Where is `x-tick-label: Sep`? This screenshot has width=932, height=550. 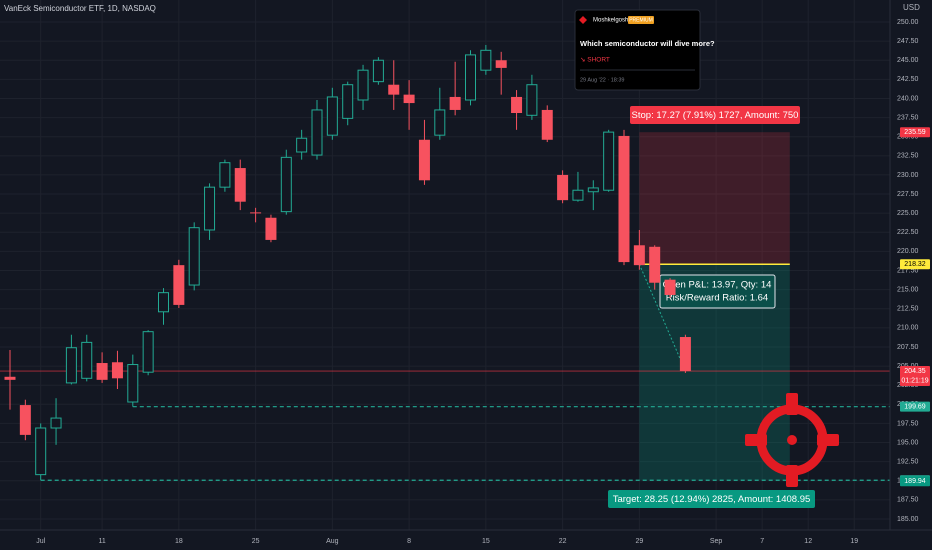
x-tick-label: Sep is located at coordinates (716, 541).